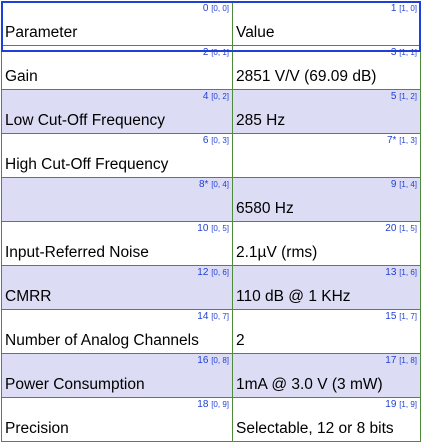 The image size is (423, 442). I want to click on parameter-text: Low Cut-Off Frequency, so click(85, 120).